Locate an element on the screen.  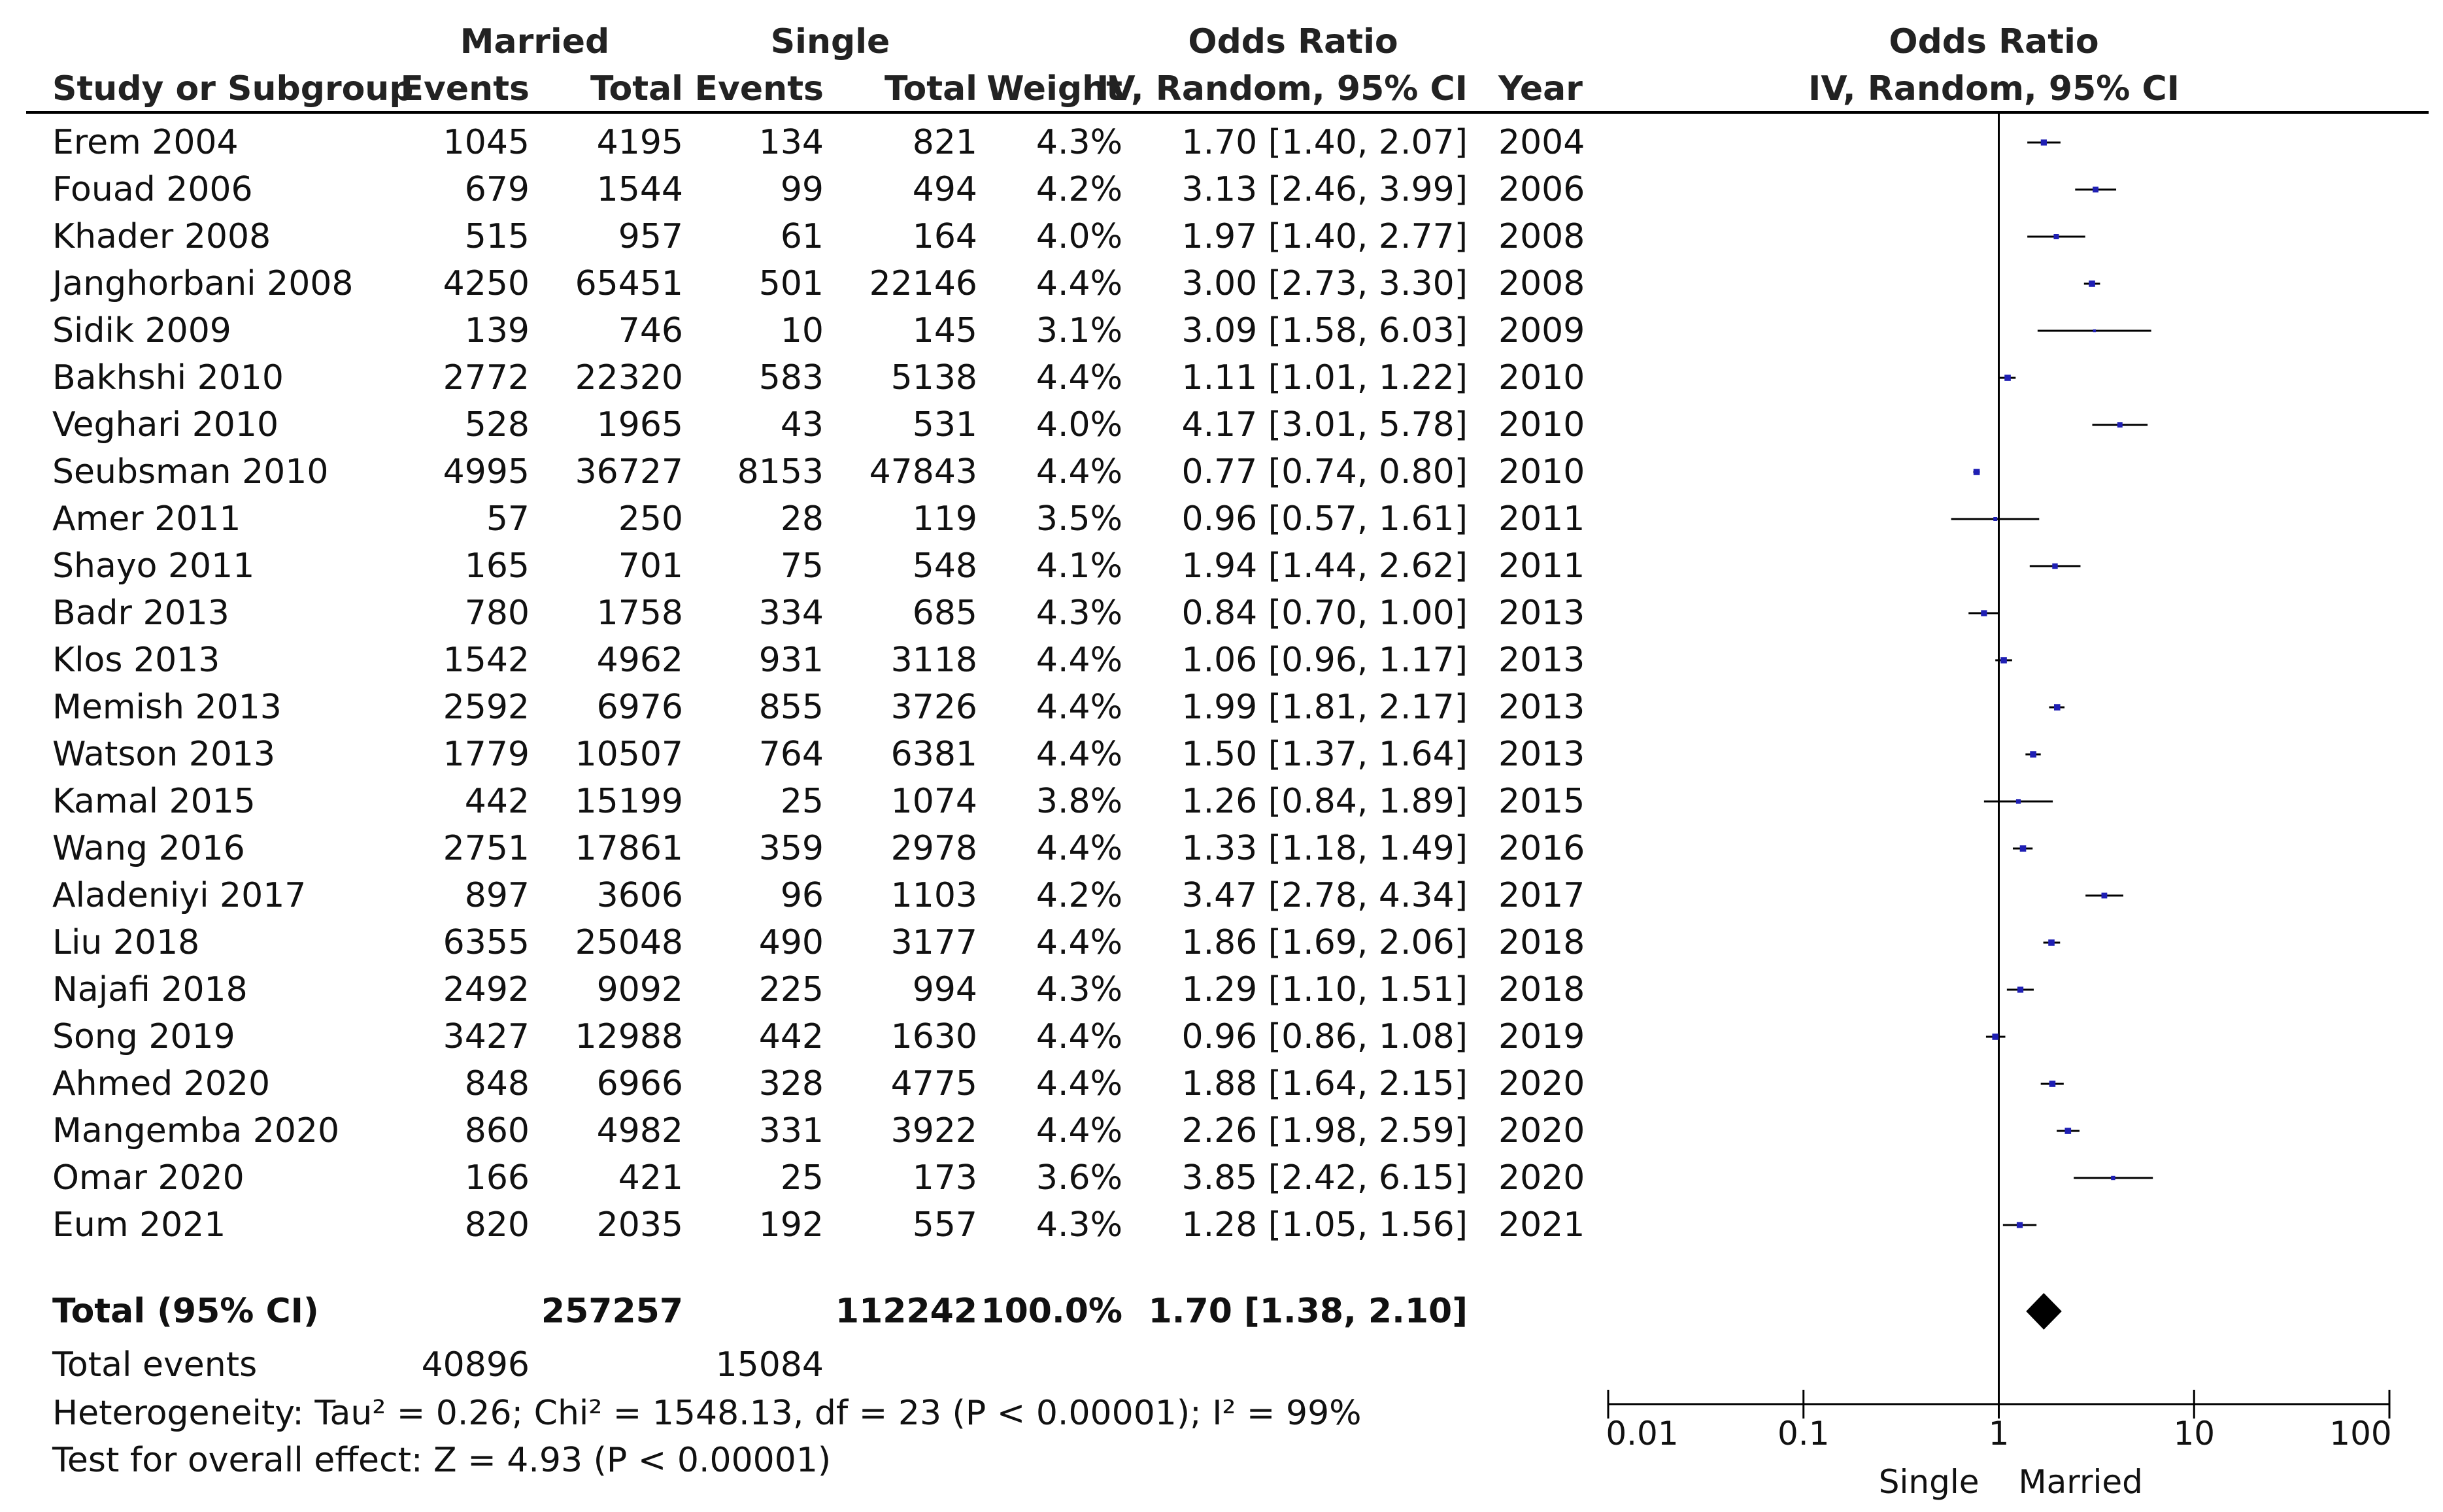
cell-ci: 3.13 [2.46, 3.99] is located at coordinates (1324, 189).